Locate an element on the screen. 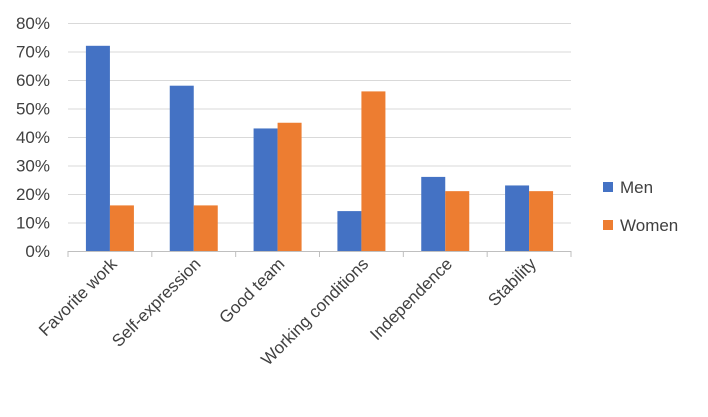 The width and height of the screenshot is (708, 417). y-tick-label: 40% is located at coordinates (33, 137).